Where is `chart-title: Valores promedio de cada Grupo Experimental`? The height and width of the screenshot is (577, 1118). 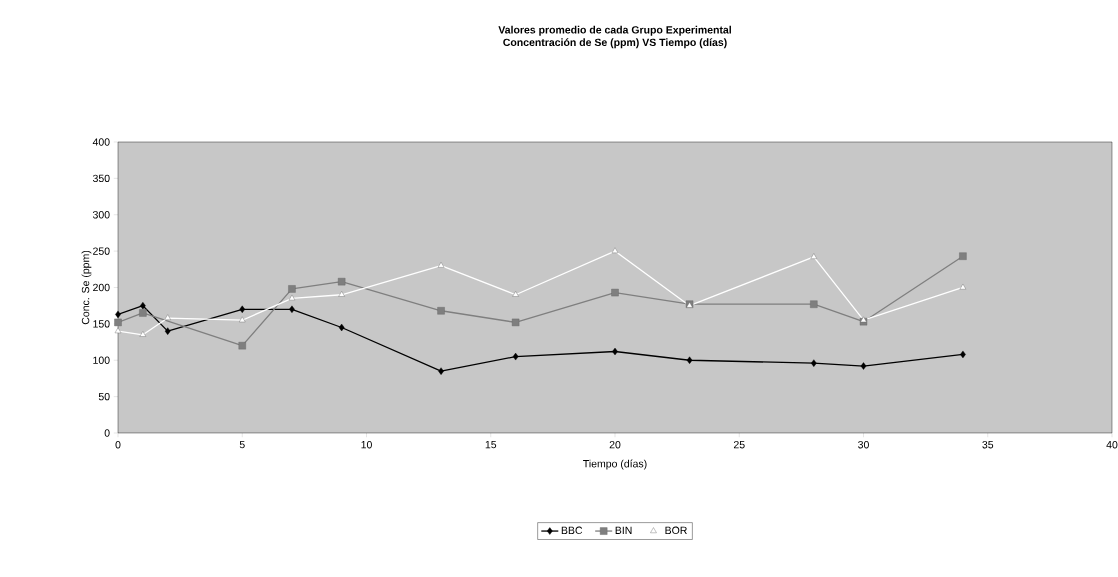
chart-title: Valores promedio de cada Grupo Experimental is located at coordinates (614, 30).